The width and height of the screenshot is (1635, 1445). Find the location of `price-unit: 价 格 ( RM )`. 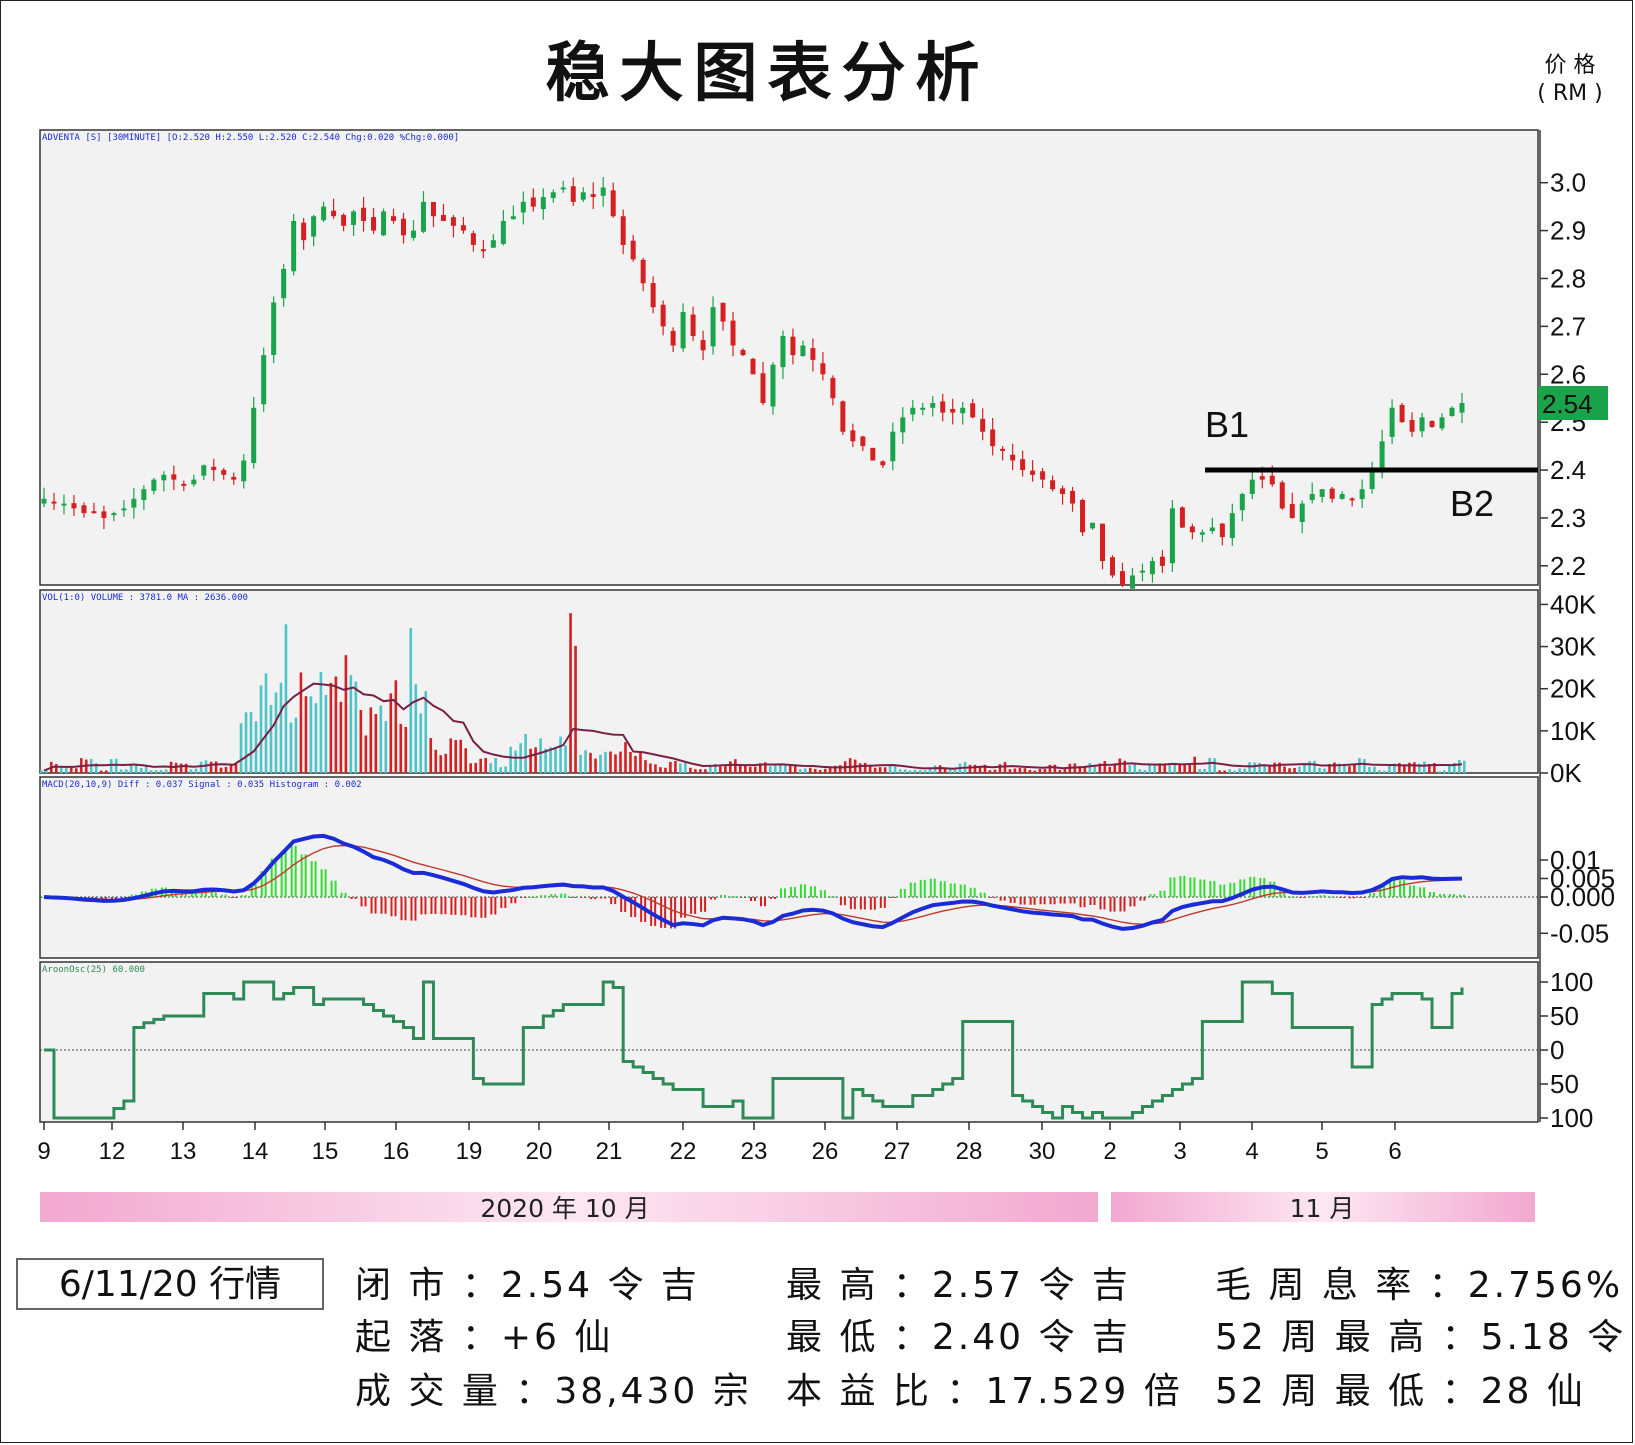

price-unit: 价 格 ( RM ) is located at coordinates (1570, 80).